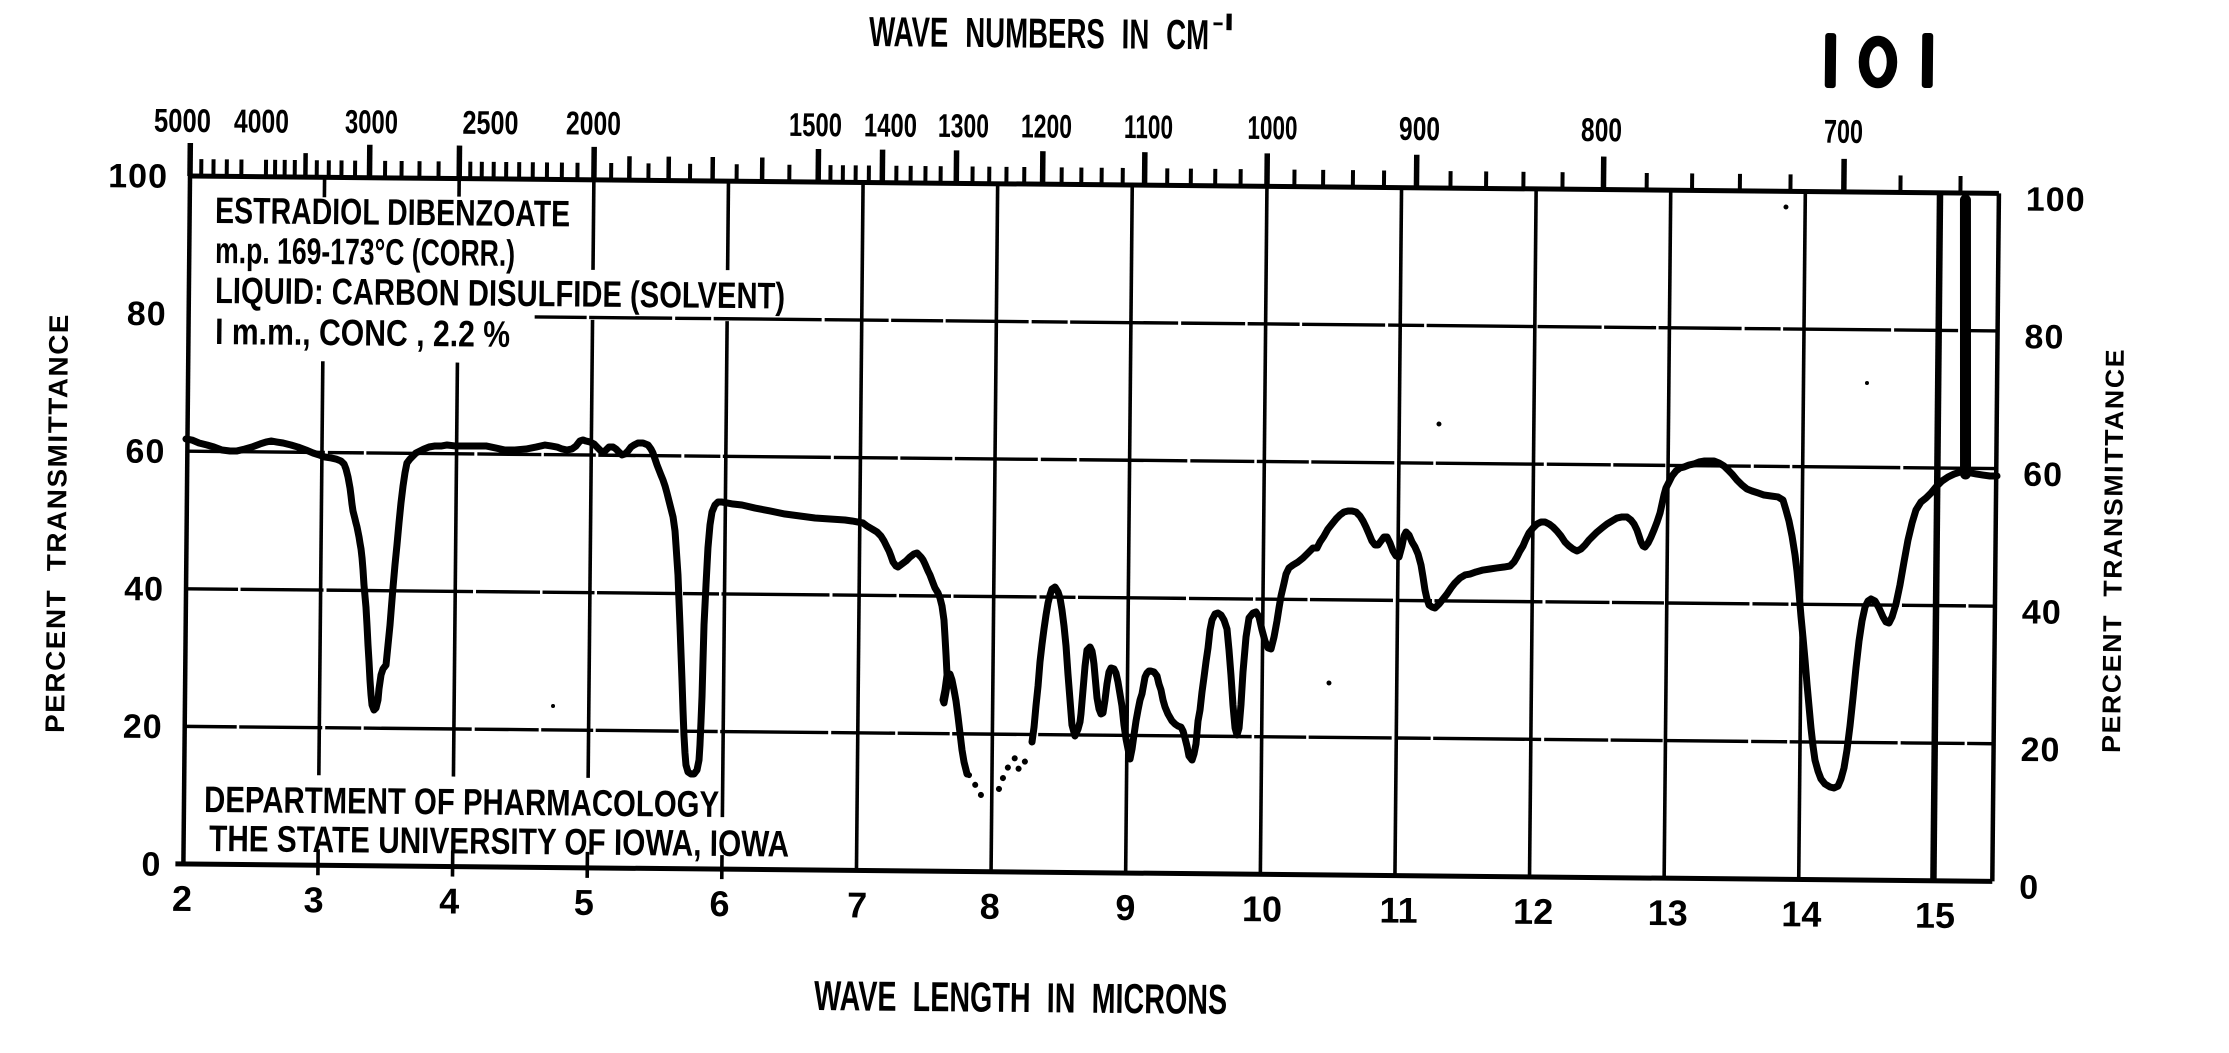  Describe the element at coordinates (593, 123) in the screenshot. I see `svg-text: 2000` at that location.